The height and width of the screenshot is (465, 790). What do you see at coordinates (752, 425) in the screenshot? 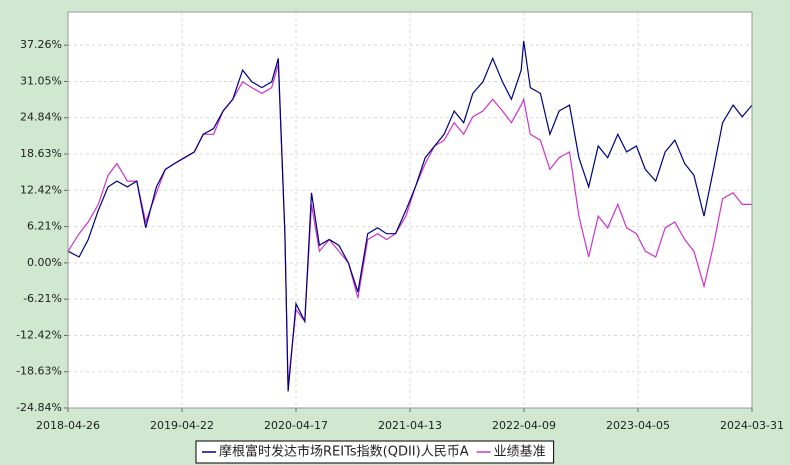
I see `x-tick-label: 2024-03-31` at bounding box center [752, 425].